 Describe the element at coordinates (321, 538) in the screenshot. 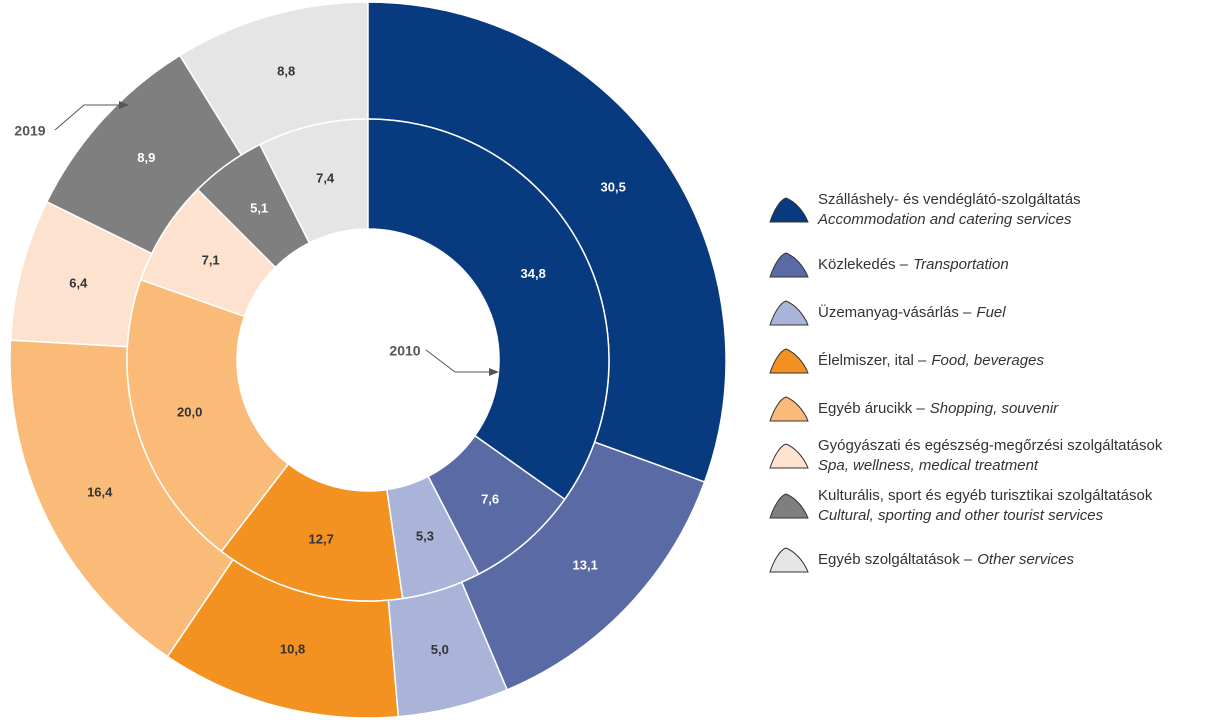

I see `data-label: 12,7` at that location.